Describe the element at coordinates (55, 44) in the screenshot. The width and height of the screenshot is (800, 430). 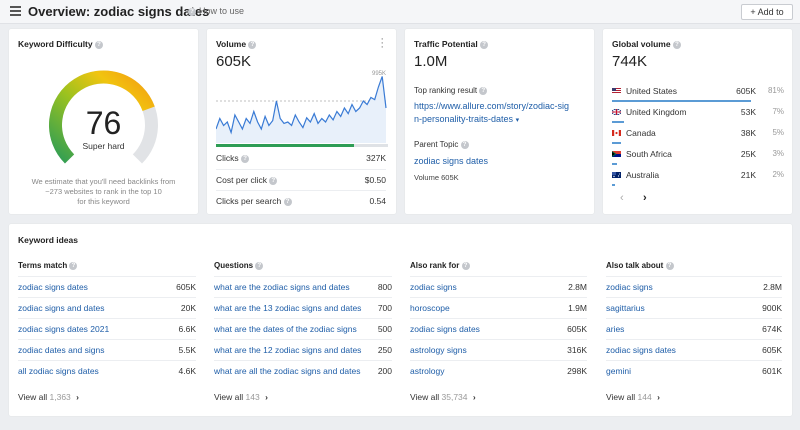
I see `kd-title-label: Keyword Difficulty` at that location.